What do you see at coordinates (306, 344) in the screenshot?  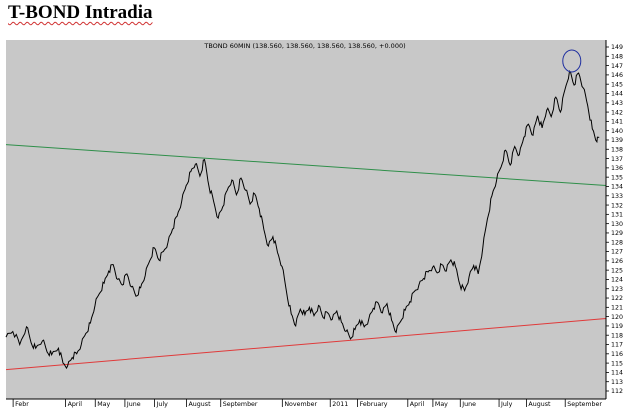 I see `support-trendline` at bounding box center [306, 344].